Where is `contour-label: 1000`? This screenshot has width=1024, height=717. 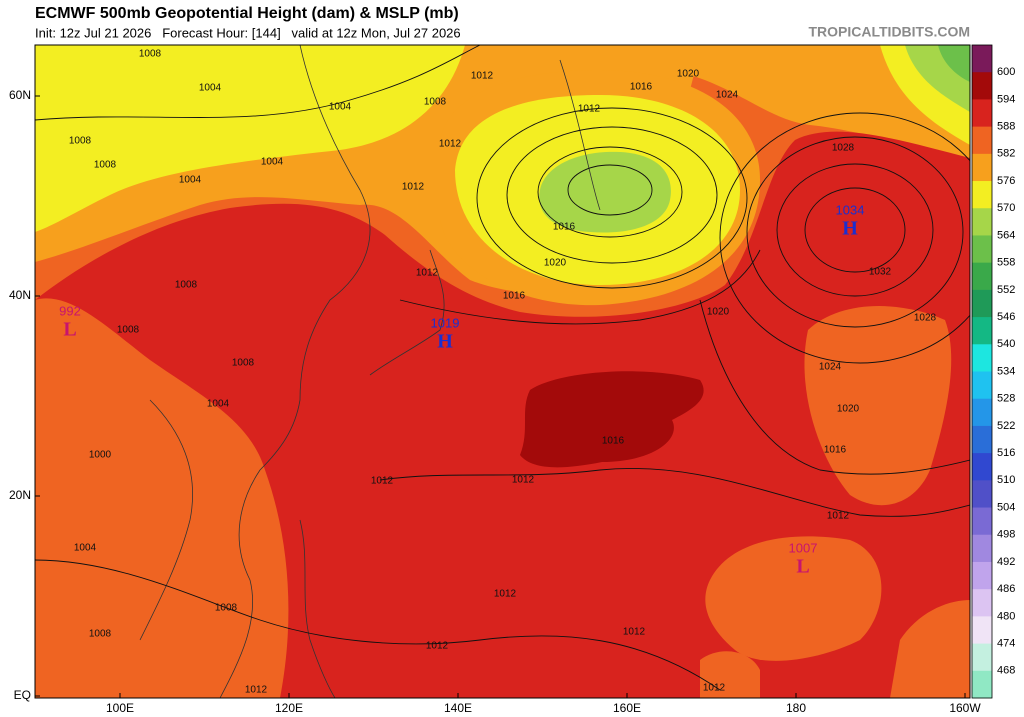
contour-label: 1000 is located at coordinates (100, 455).